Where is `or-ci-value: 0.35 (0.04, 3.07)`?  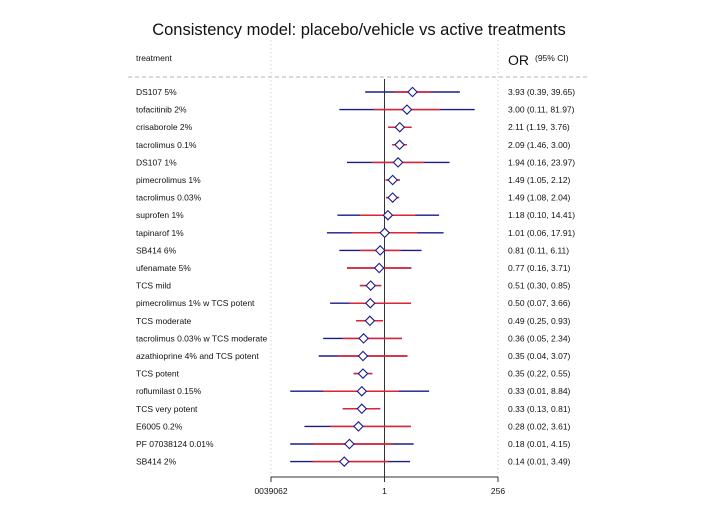
or-ci-value: 0.35 (0.04, 3.07) is located at coordinates (539, 356).